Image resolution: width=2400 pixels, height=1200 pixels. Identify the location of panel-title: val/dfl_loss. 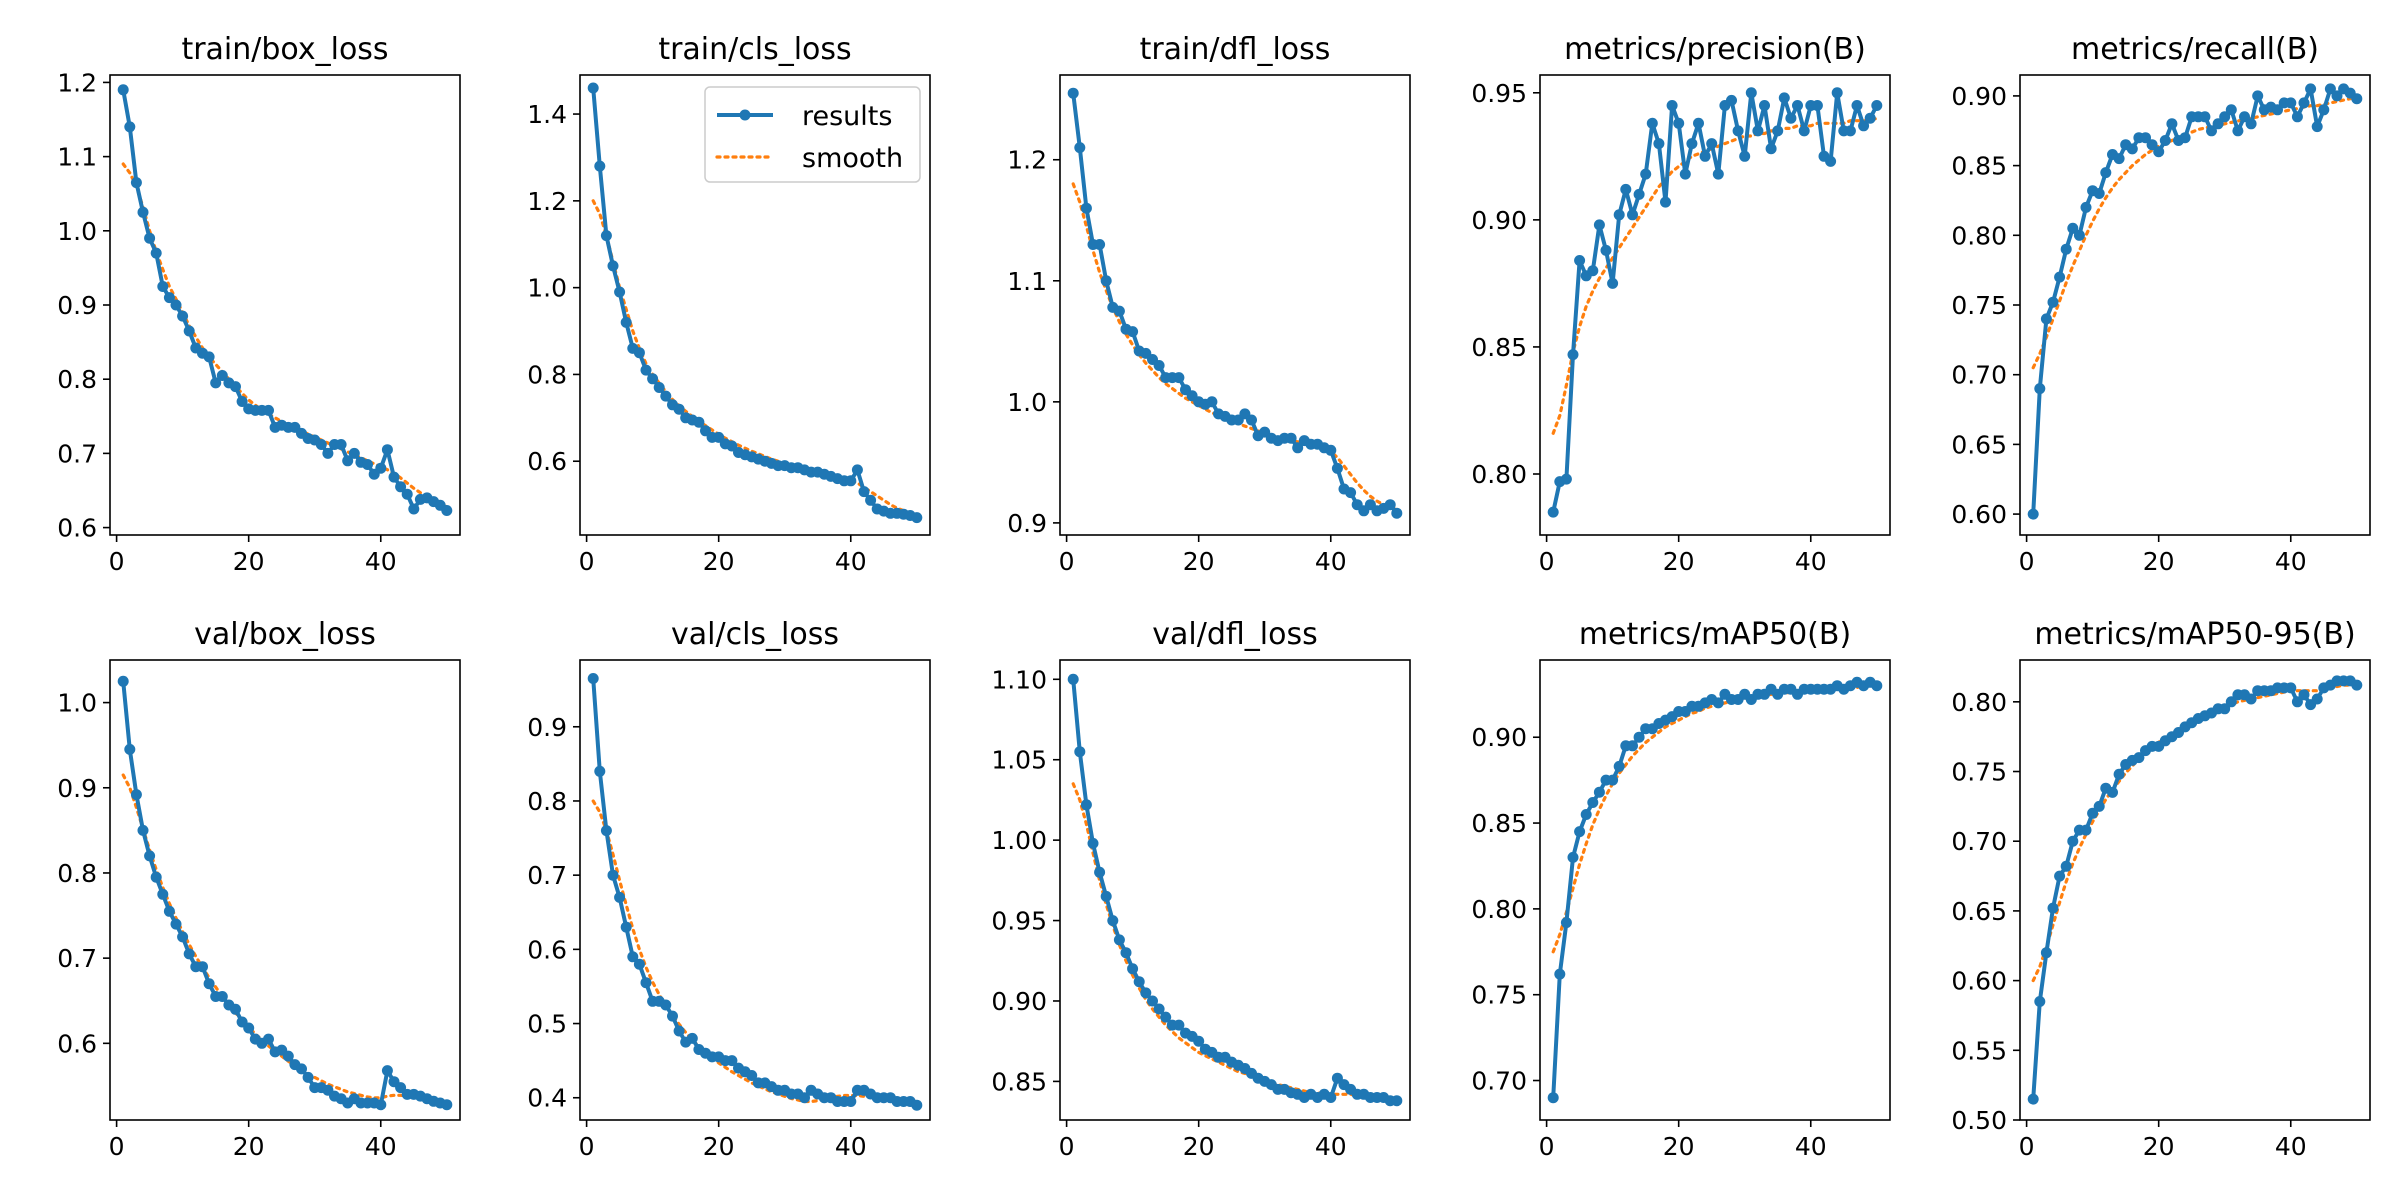
(1234, 634).